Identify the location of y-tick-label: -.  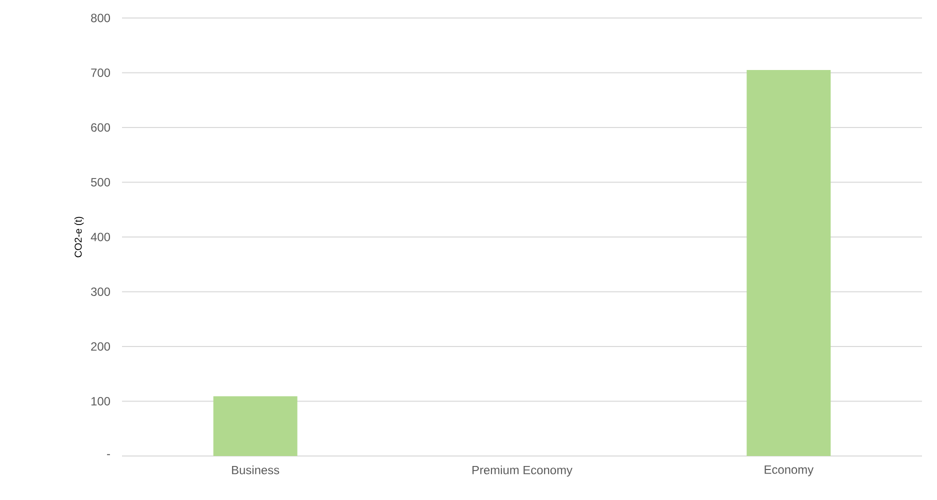
(108, 455).